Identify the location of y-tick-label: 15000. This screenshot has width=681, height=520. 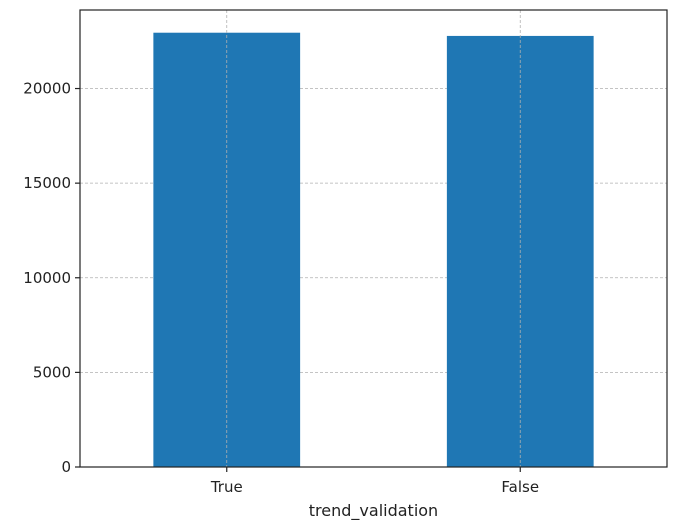
(47, 183).